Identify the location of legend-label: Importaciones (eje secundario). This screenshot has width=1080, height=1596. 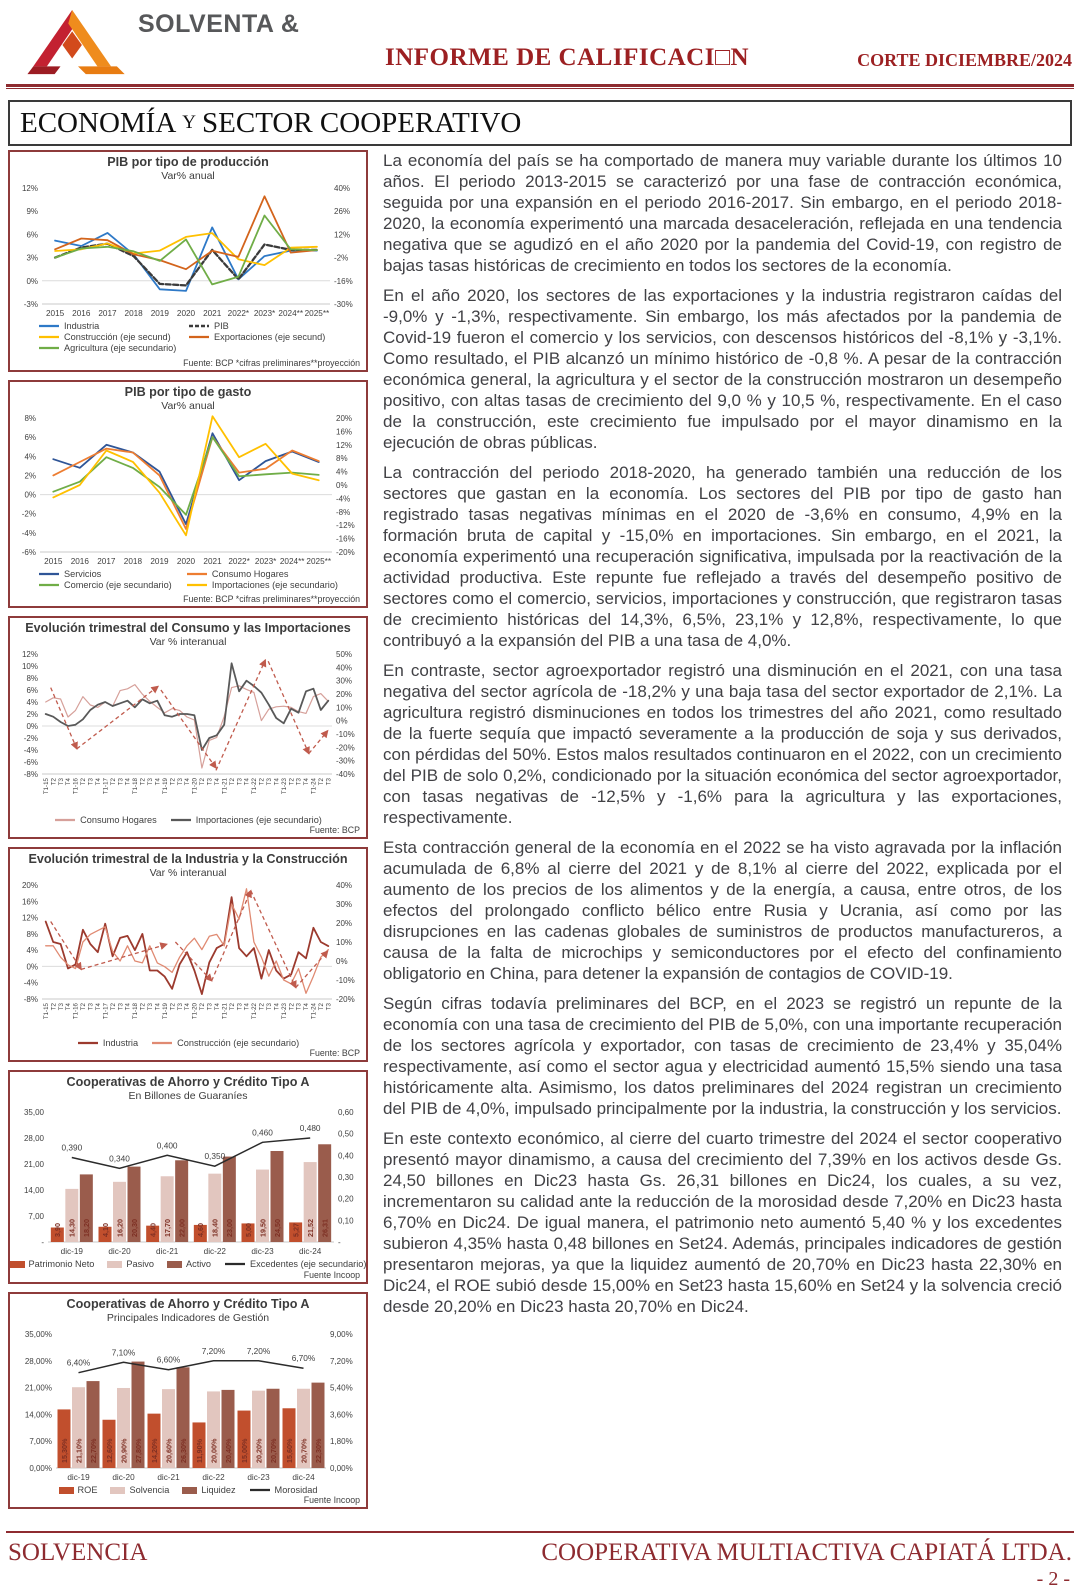
(258, 820).